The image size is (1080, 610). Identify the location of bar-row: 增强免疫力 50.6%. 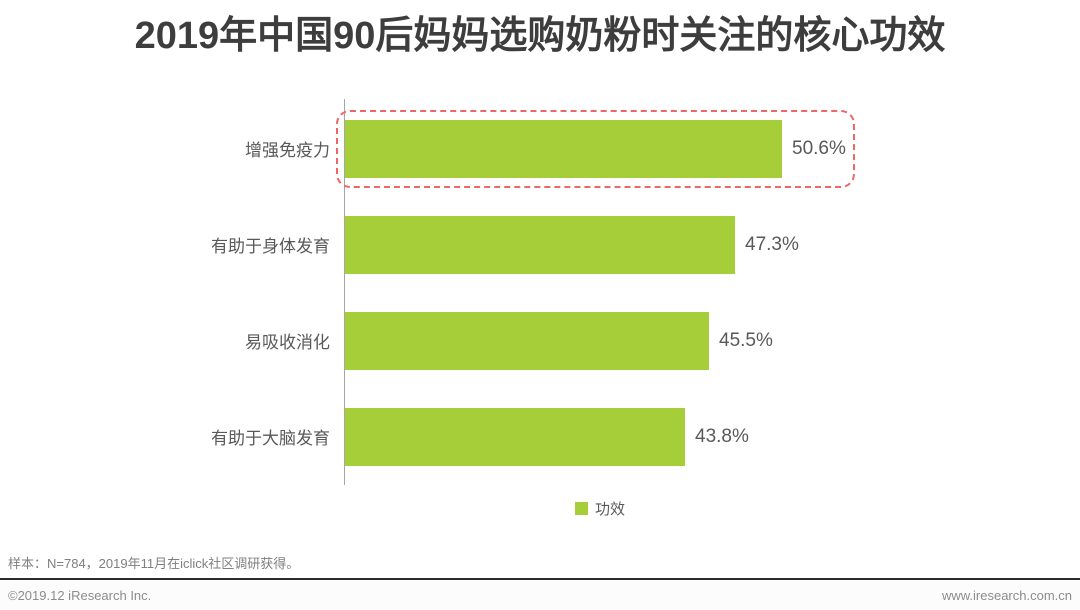
(440, 149).